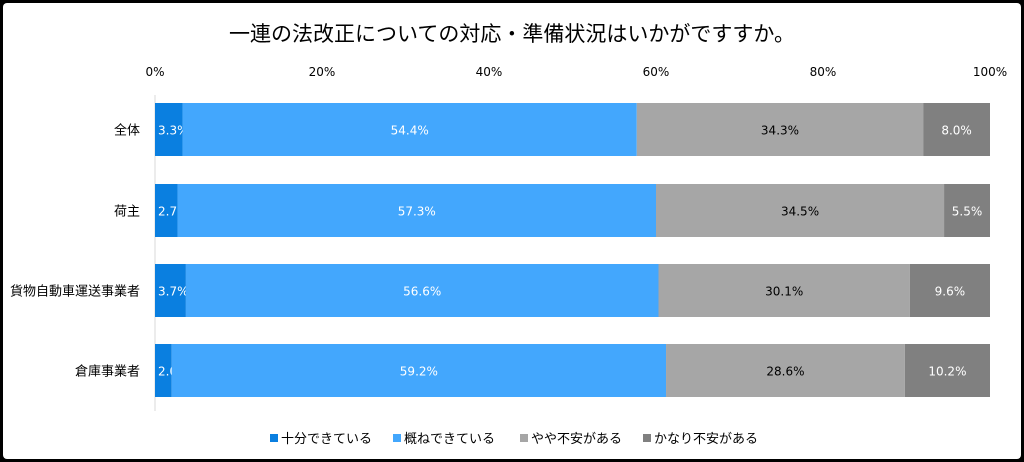 Image resolution: width=1024 pixels, height=462 pixels. Describe the element at coordinates (489, 72) in the screenshot. I see `x-tick-label: 40%` at that location.